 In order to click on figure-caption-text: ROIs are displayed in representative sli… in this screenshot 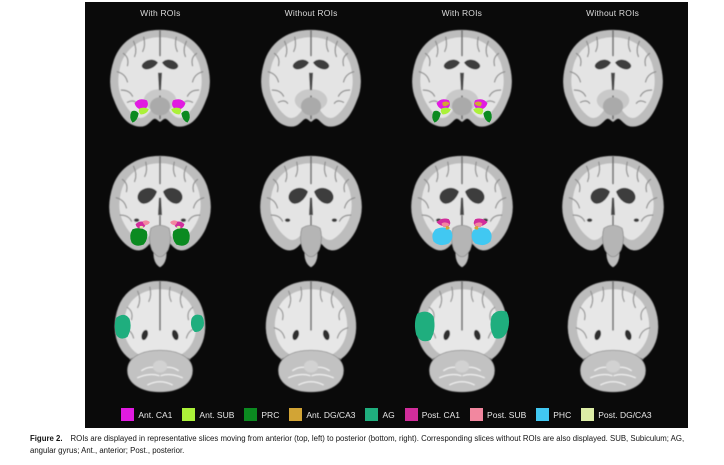, I will do `click(357, 444)`.